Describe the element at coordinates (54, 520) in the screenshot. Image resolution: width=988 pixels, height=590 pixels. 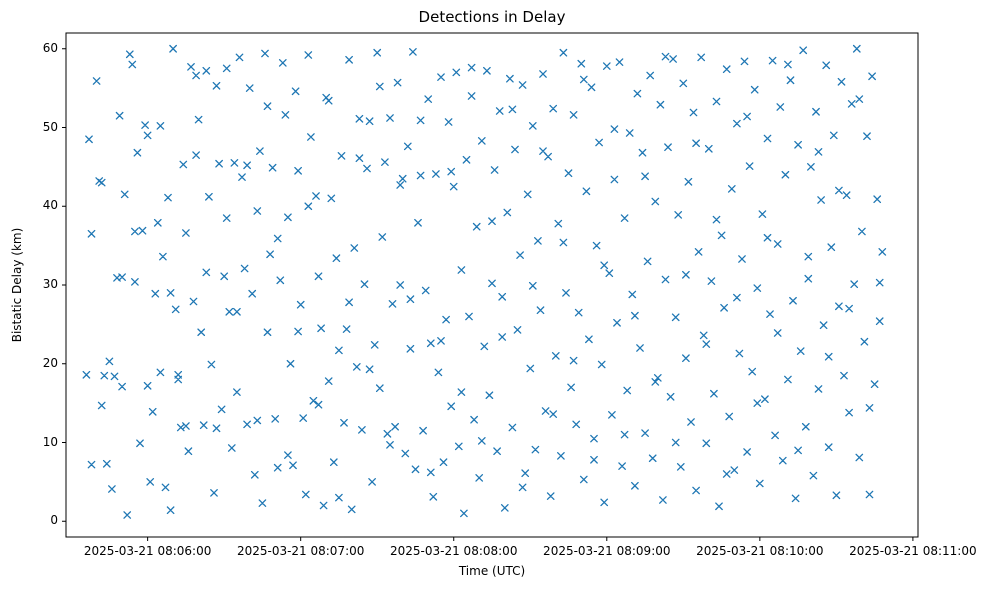
I see `y-tick-label: 0` at that location.